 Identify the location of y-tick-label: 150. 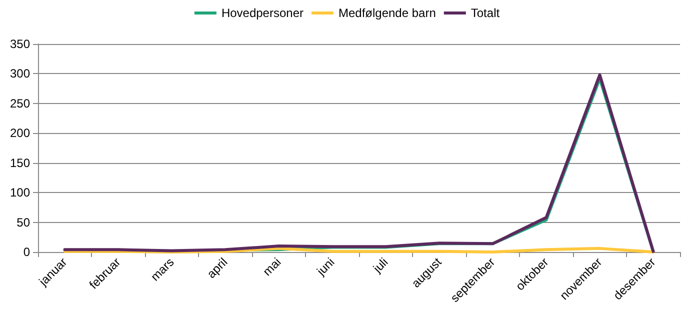
(20, 163).